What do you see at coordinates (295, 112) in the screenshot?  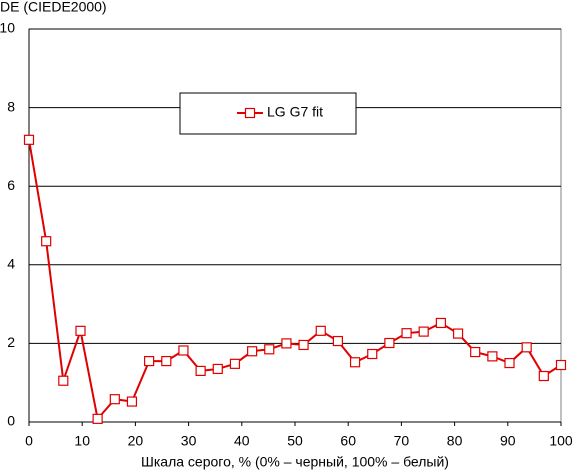 I see `legend-label: LG G7 fit` at bounding box center [295, 112].